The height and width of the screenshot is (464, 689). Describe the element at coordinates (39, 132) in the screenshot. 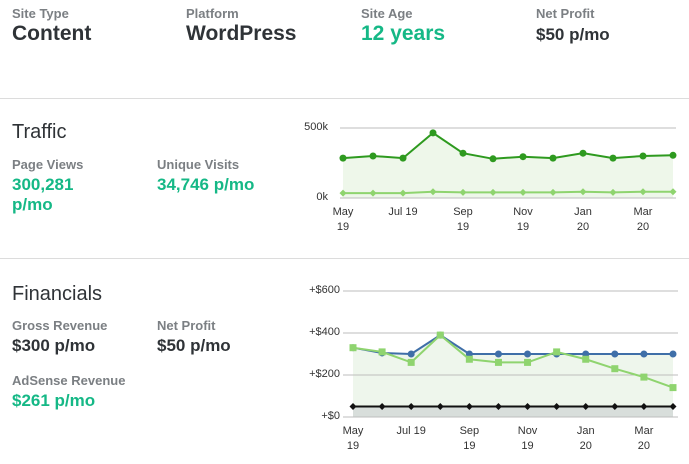

I see `section-title: Traffic` at that location.